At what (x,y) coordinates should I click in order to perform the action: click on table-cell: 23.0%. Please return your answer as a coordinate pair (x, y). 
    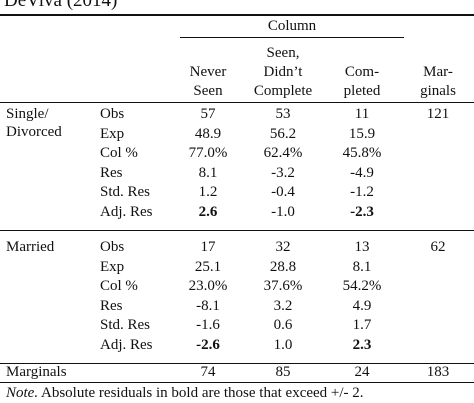
    Looking at the image, I should click on (208, 286).